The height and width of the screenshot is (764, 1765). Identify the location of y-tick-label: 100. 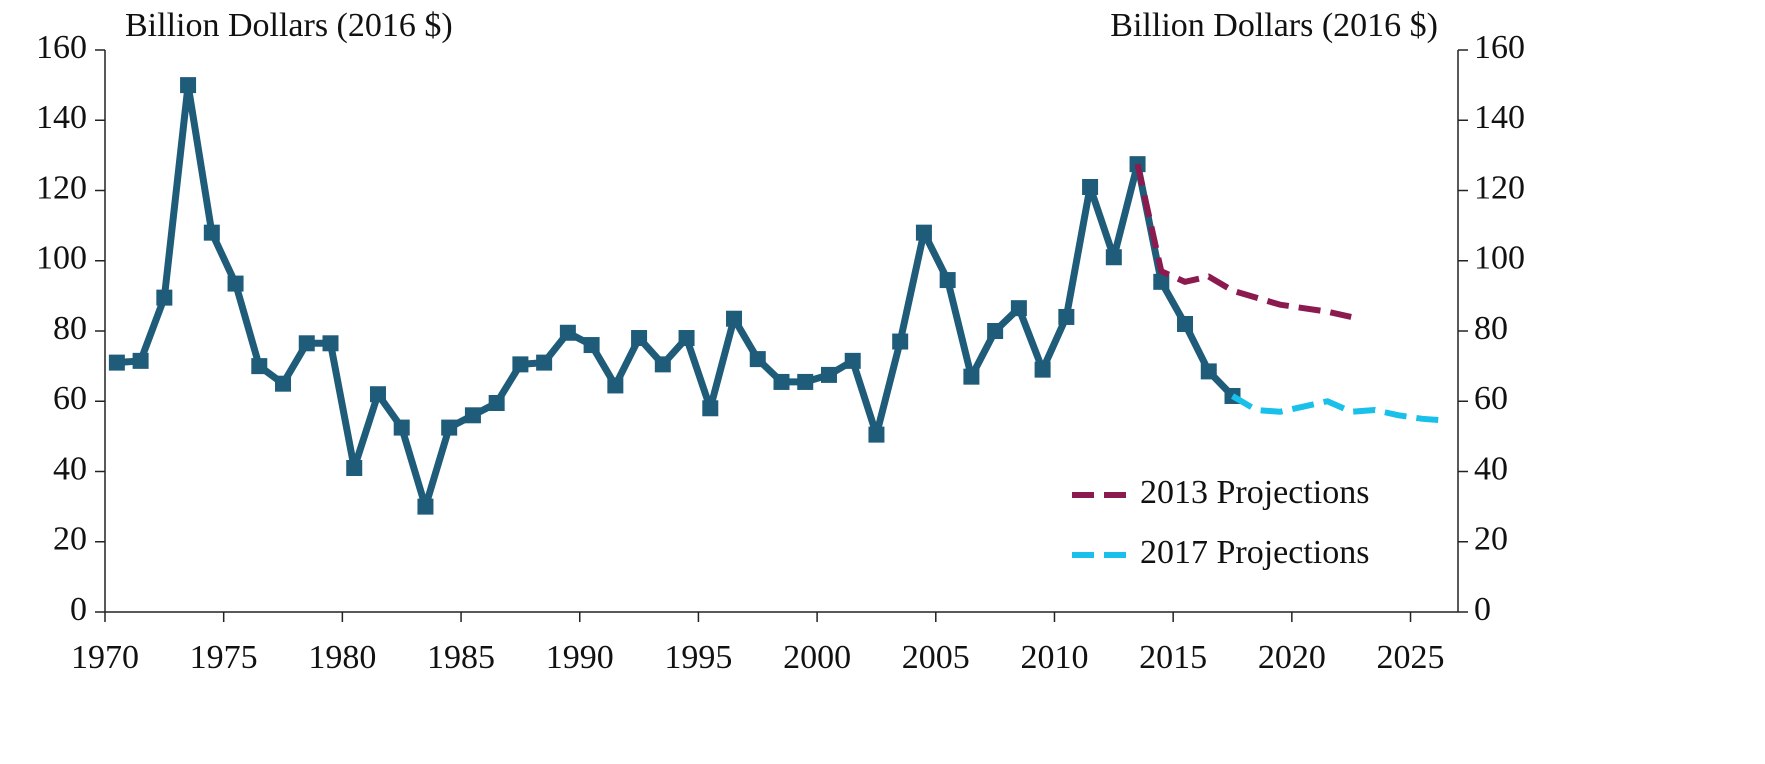
(61, 258).